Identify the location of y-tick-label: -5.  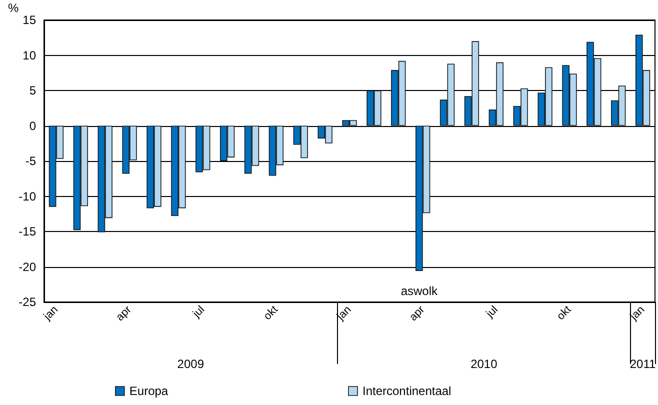
(30, 161).